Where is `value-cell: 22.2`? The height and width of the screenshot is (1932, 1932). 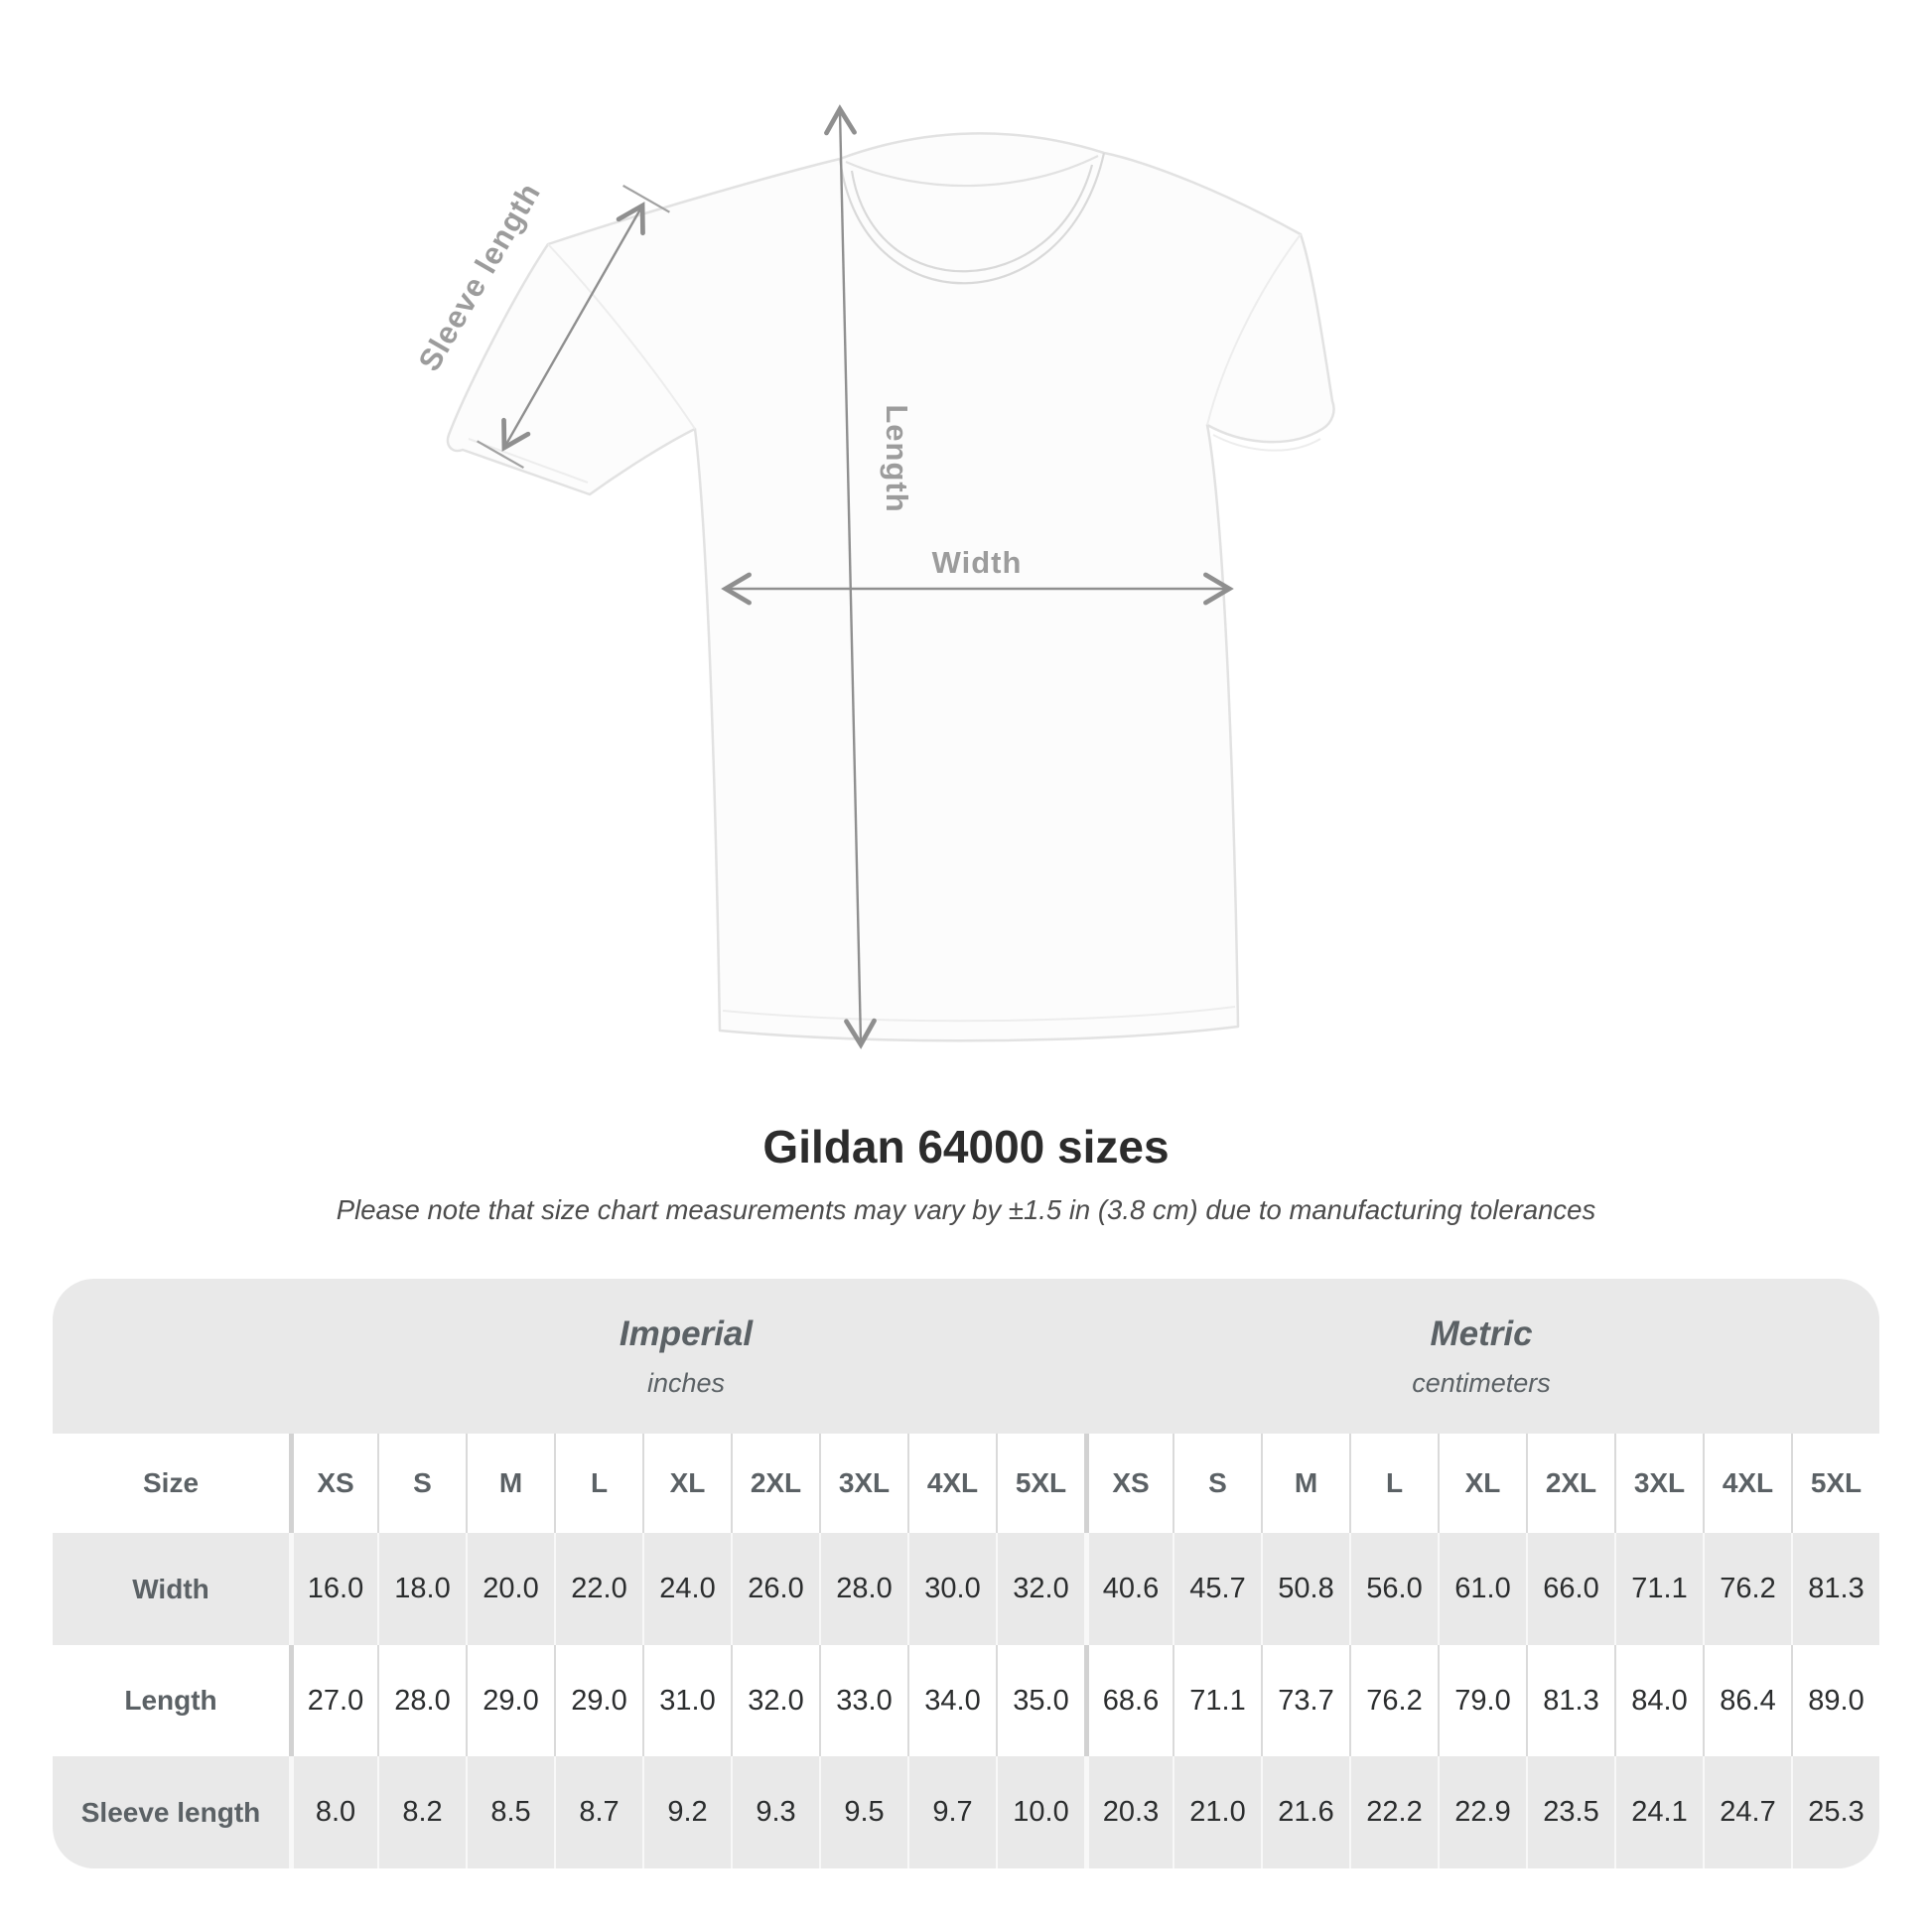 value-cell: 22.2 is located at coordinates (1393, 1812).